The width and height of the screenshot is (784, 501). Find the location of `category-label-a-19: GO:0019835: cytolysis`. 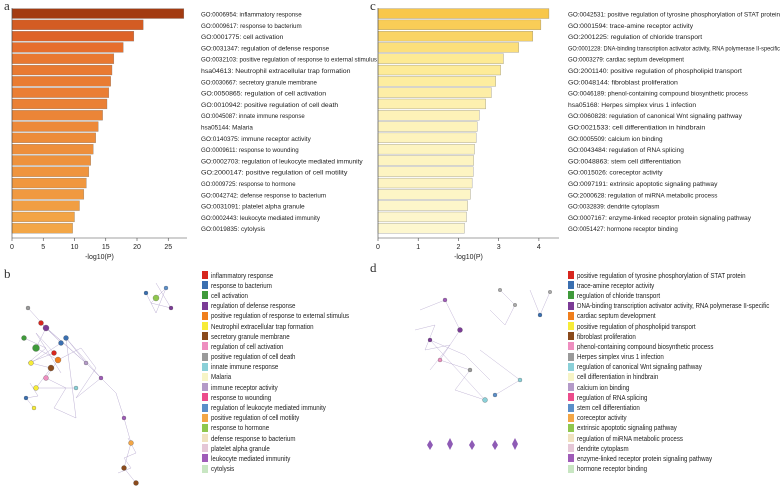

category-label-a-19: GO:0019835: cytolysis is located at coordinates (233, 229).